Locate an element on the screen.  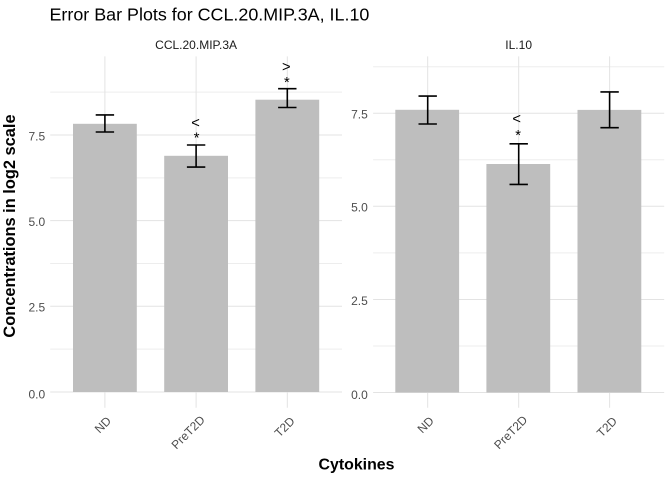
svg-text: CCL.20.MIP.3A is located at coordinates (196, 45).